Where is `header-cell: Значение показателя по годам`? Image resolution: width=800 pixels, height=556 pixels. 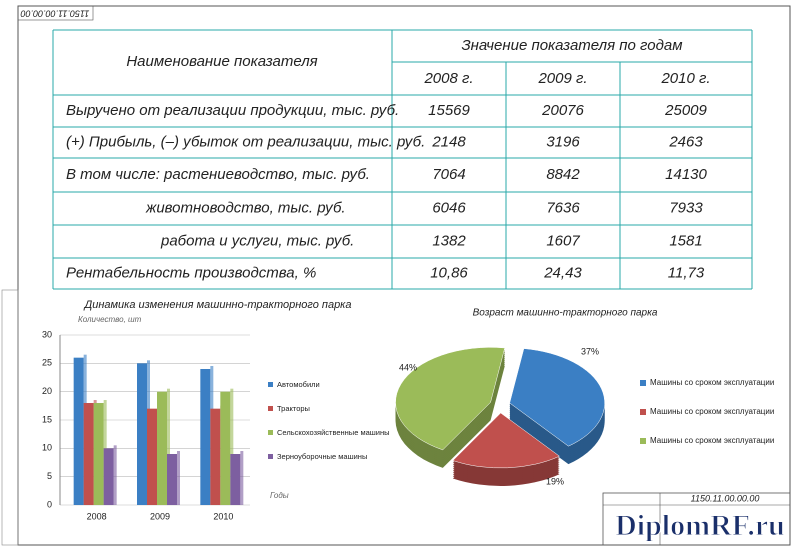
header-cell: Значение показателя по годам is located at coordinates (571, 45).